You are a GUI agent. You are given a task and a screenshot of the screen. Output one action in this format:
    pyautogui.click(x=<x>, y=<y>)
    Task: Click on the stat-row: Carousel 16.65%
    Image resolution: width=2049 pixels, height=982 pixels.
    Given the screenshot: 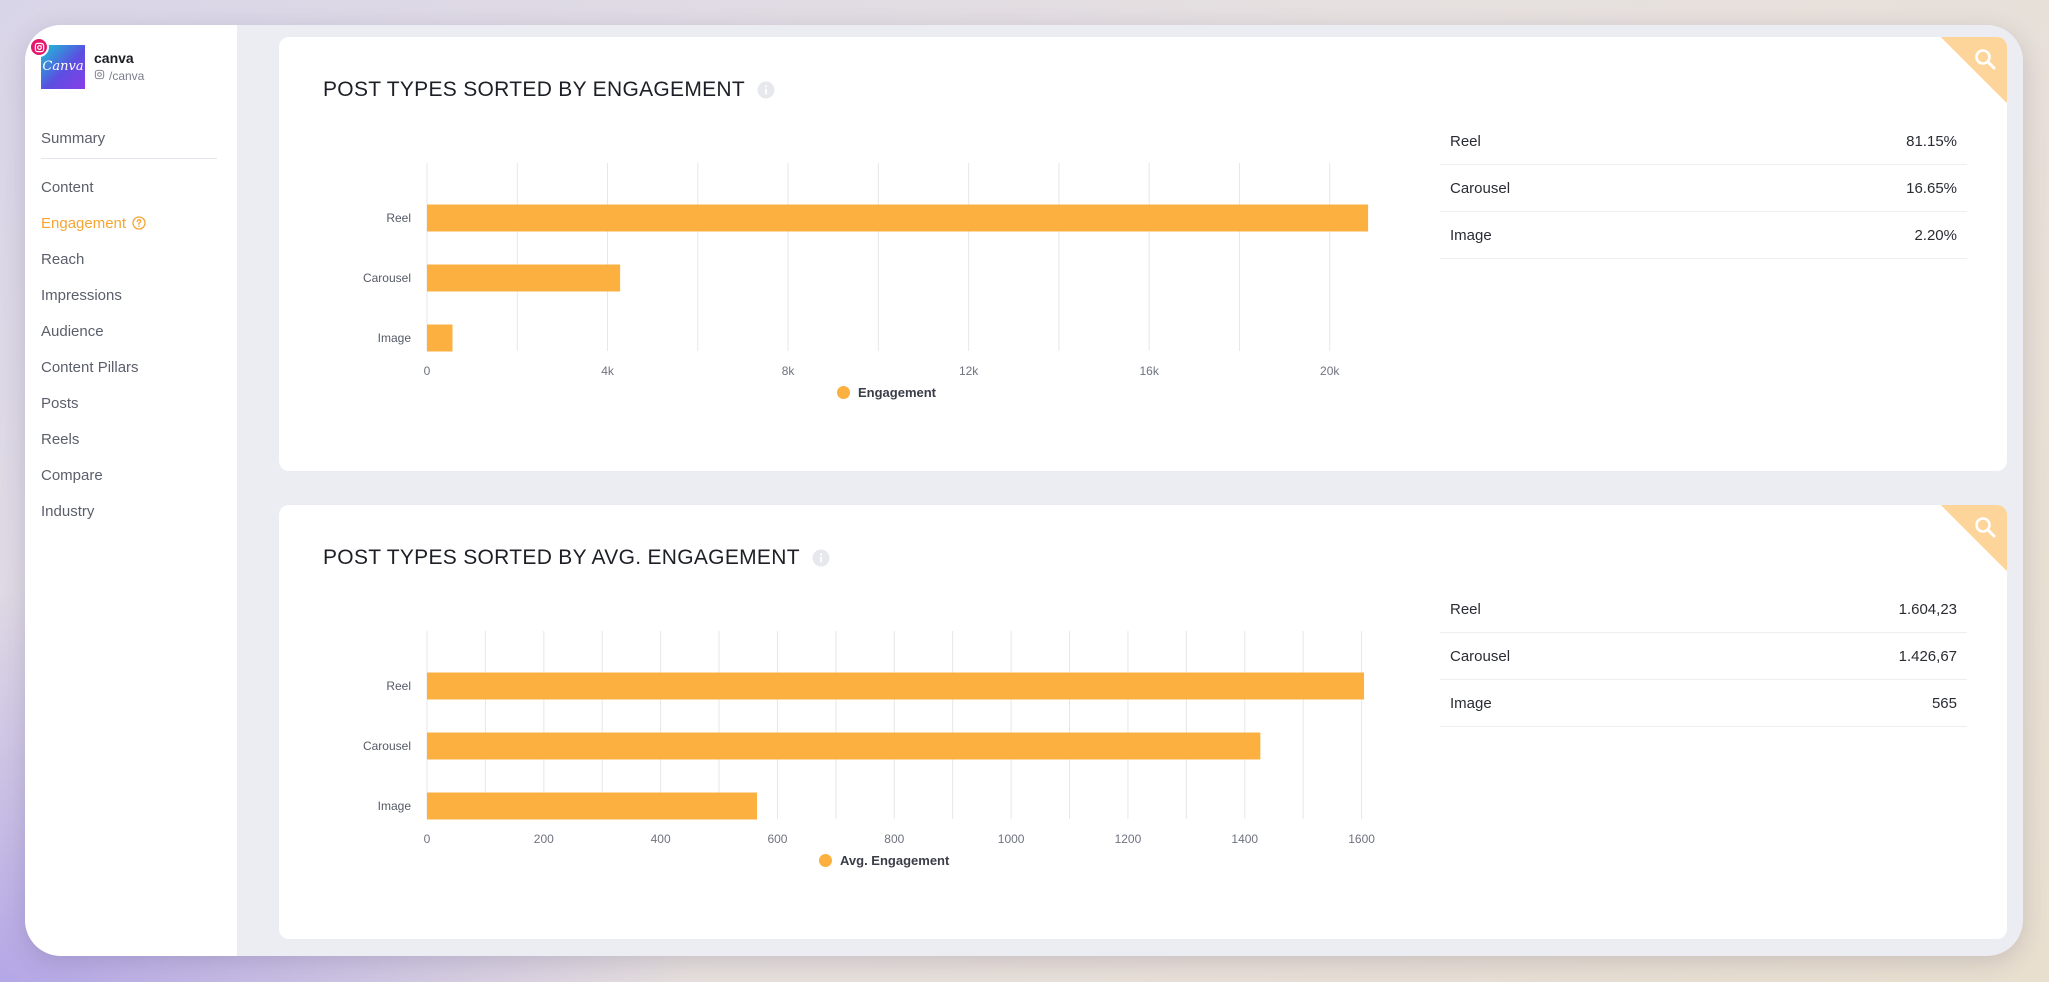 What is the action you would take?
    pyautogui.click(x=1703, y=188)
    